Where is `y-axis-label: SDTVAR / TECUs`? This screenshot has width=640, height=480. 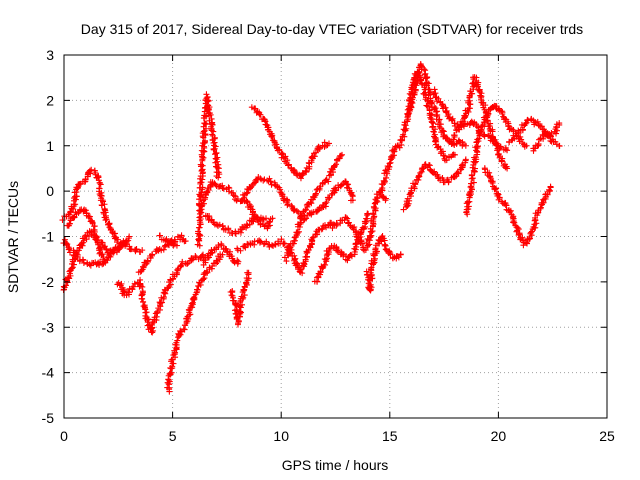
y-axis-label: SDTVAR / TECUs is located at coordinates (13, 237).